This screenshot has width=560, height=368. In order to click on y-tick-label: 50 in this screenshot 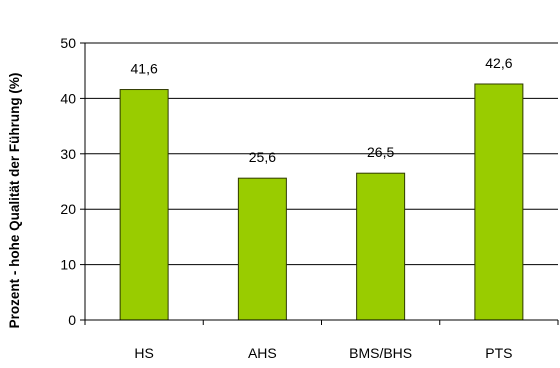, I will do `click(68, 43)`.